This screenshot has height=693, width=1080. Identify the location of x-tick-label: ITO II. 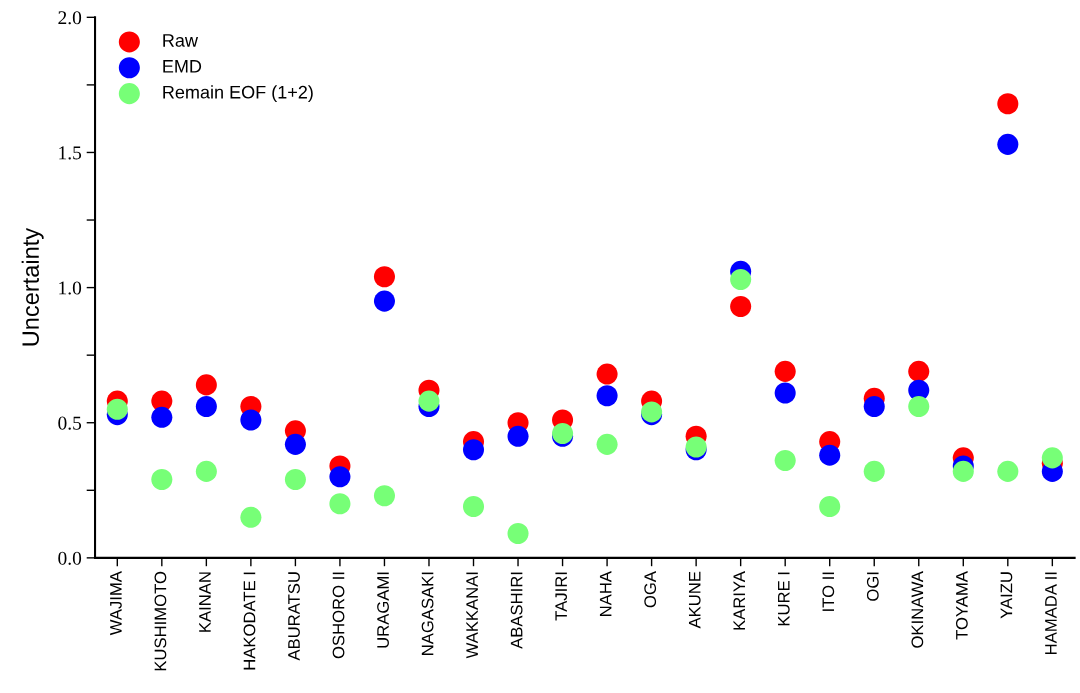
(828, 591).